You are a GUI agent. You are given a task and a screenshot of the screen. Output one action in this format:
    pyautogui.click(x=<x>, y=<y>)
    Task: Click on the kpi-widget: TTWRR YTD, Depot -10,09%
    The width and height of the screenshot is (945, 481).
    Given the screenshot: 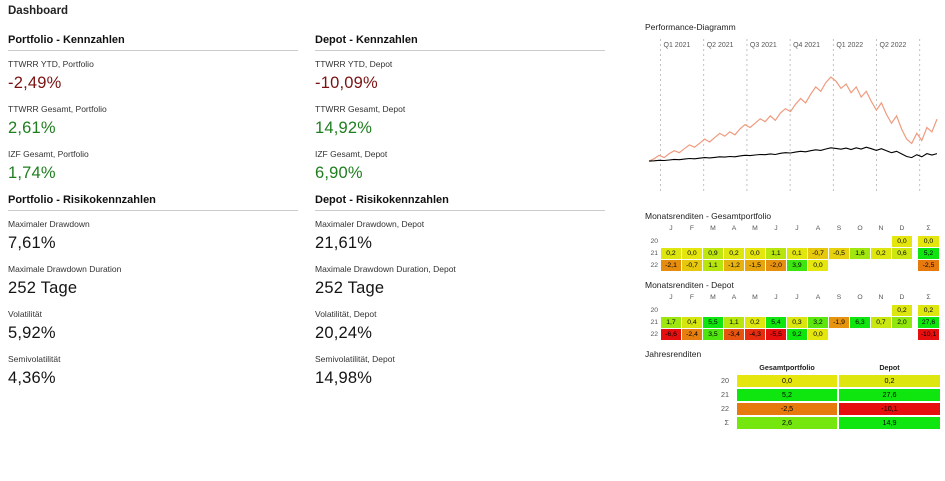 What is the action you would take?
    pyautogui.click(x=460, y=76)
    